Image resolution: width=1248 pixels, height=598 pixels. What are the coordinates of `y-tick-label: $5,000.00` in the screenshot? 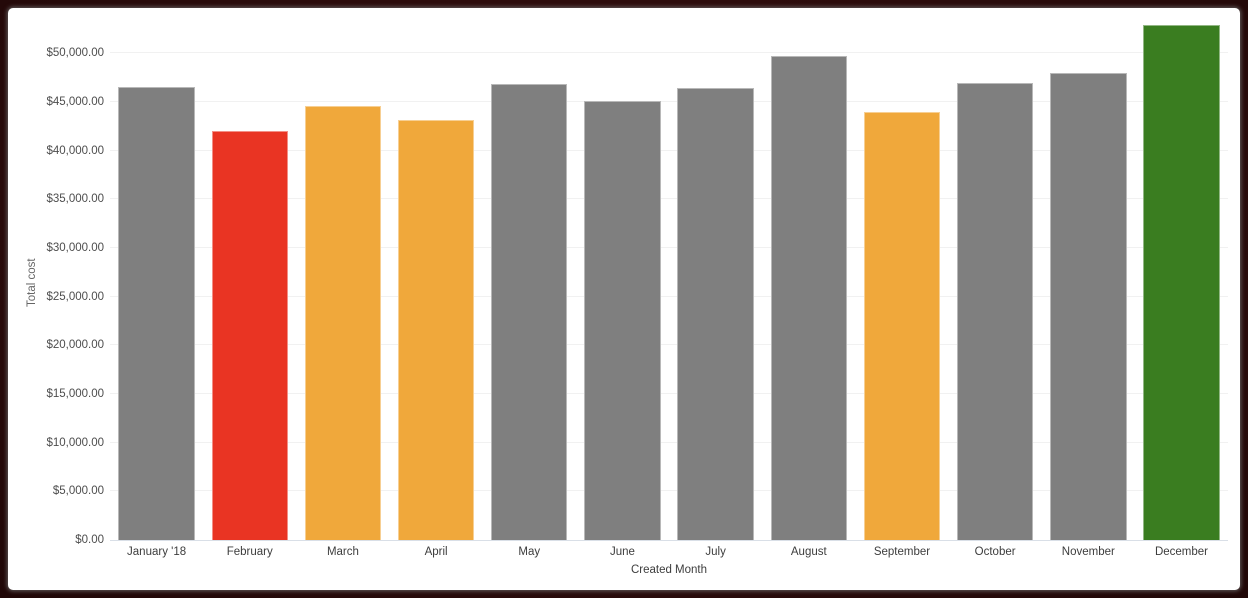 It's located at (78, 491).